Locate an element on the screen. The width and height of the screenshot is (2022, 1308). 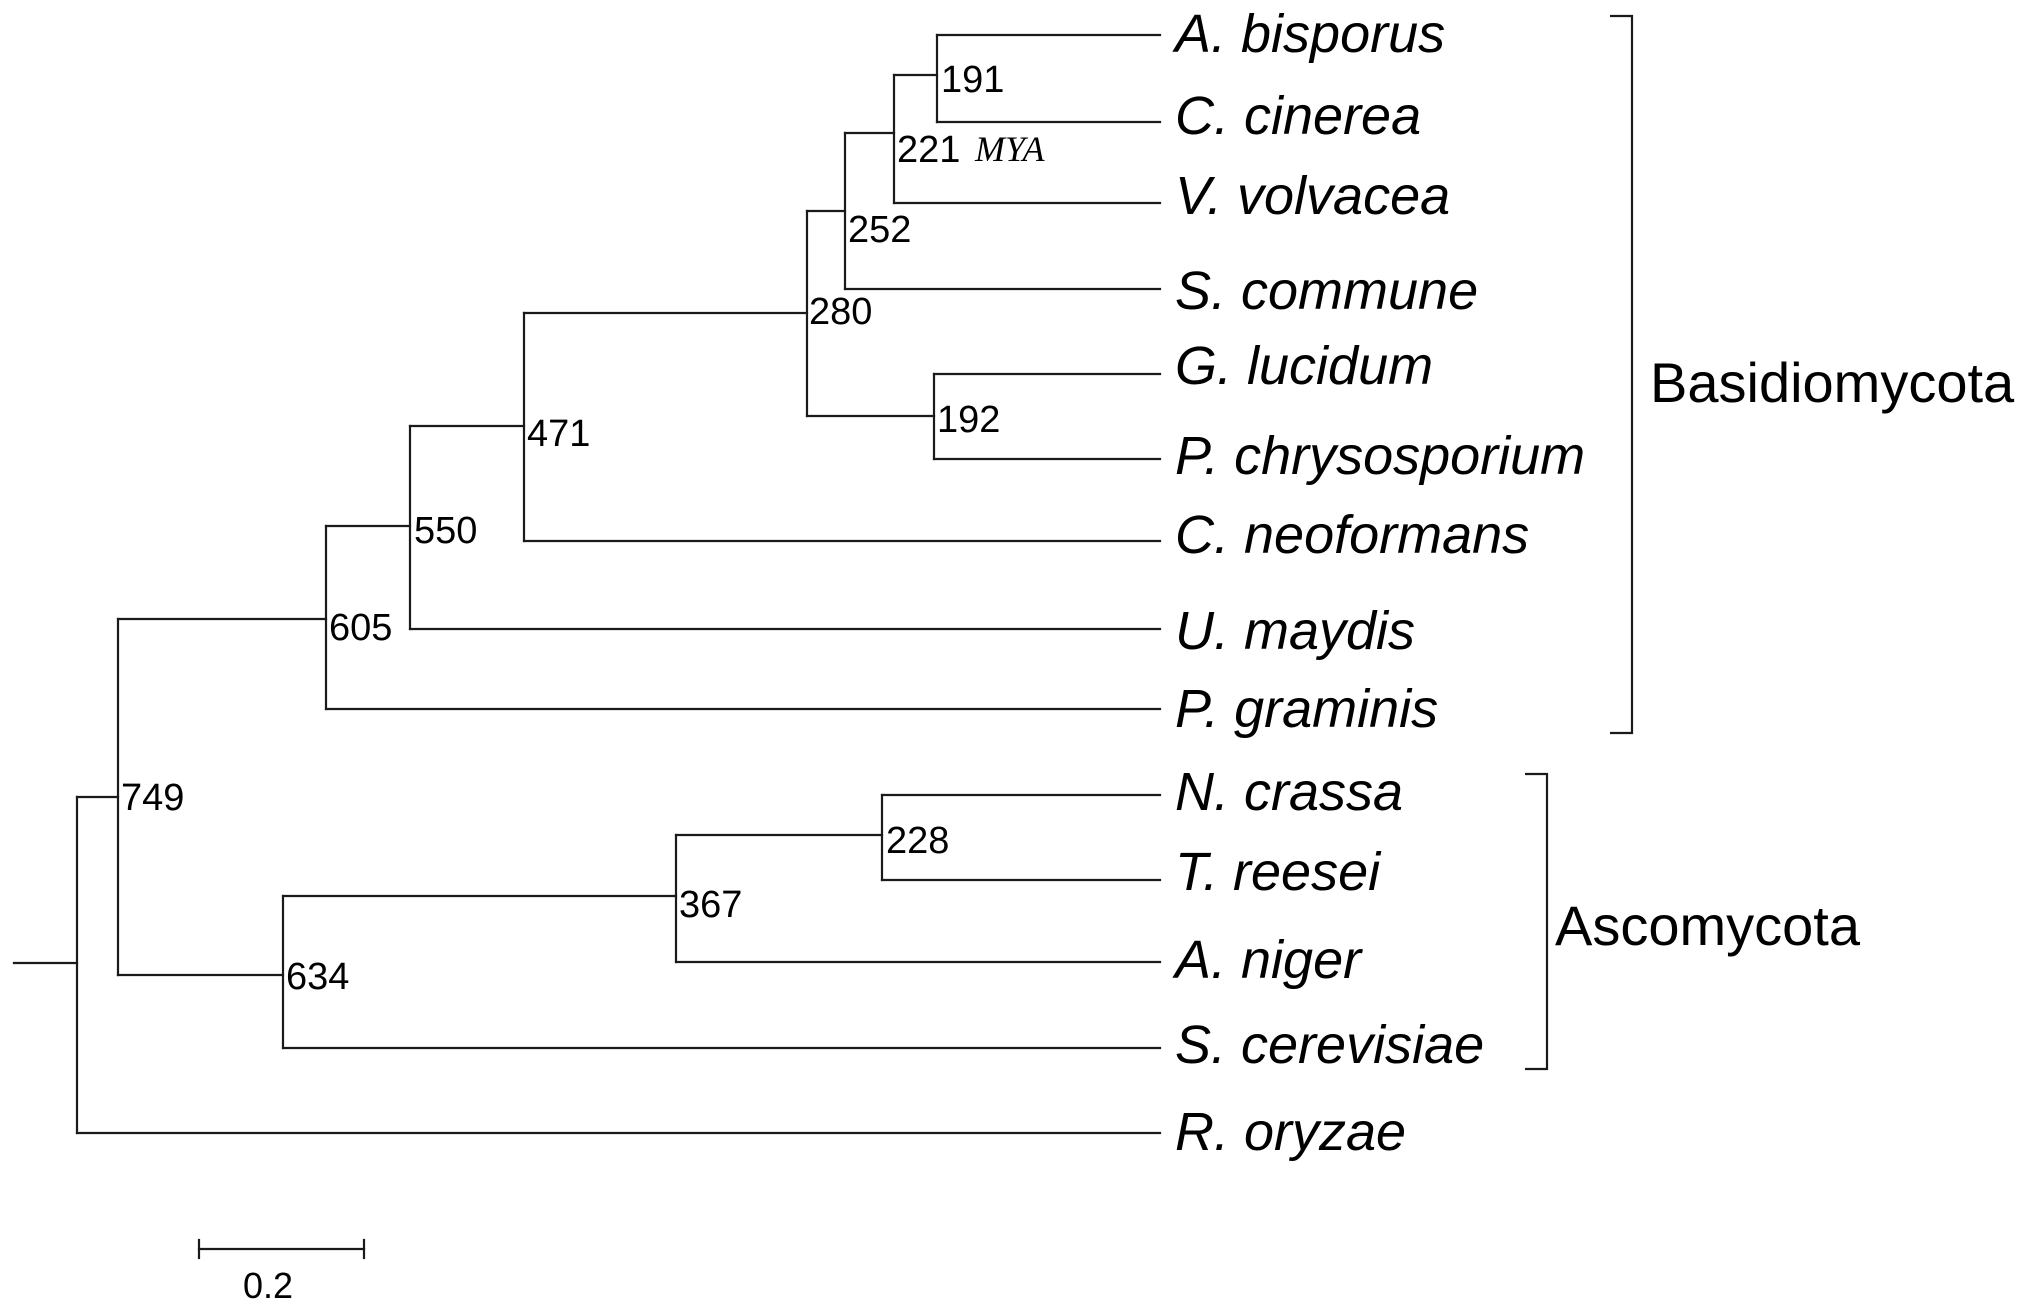
ascomycota-label: Ascomycota is located at coordinates (1708, 925).